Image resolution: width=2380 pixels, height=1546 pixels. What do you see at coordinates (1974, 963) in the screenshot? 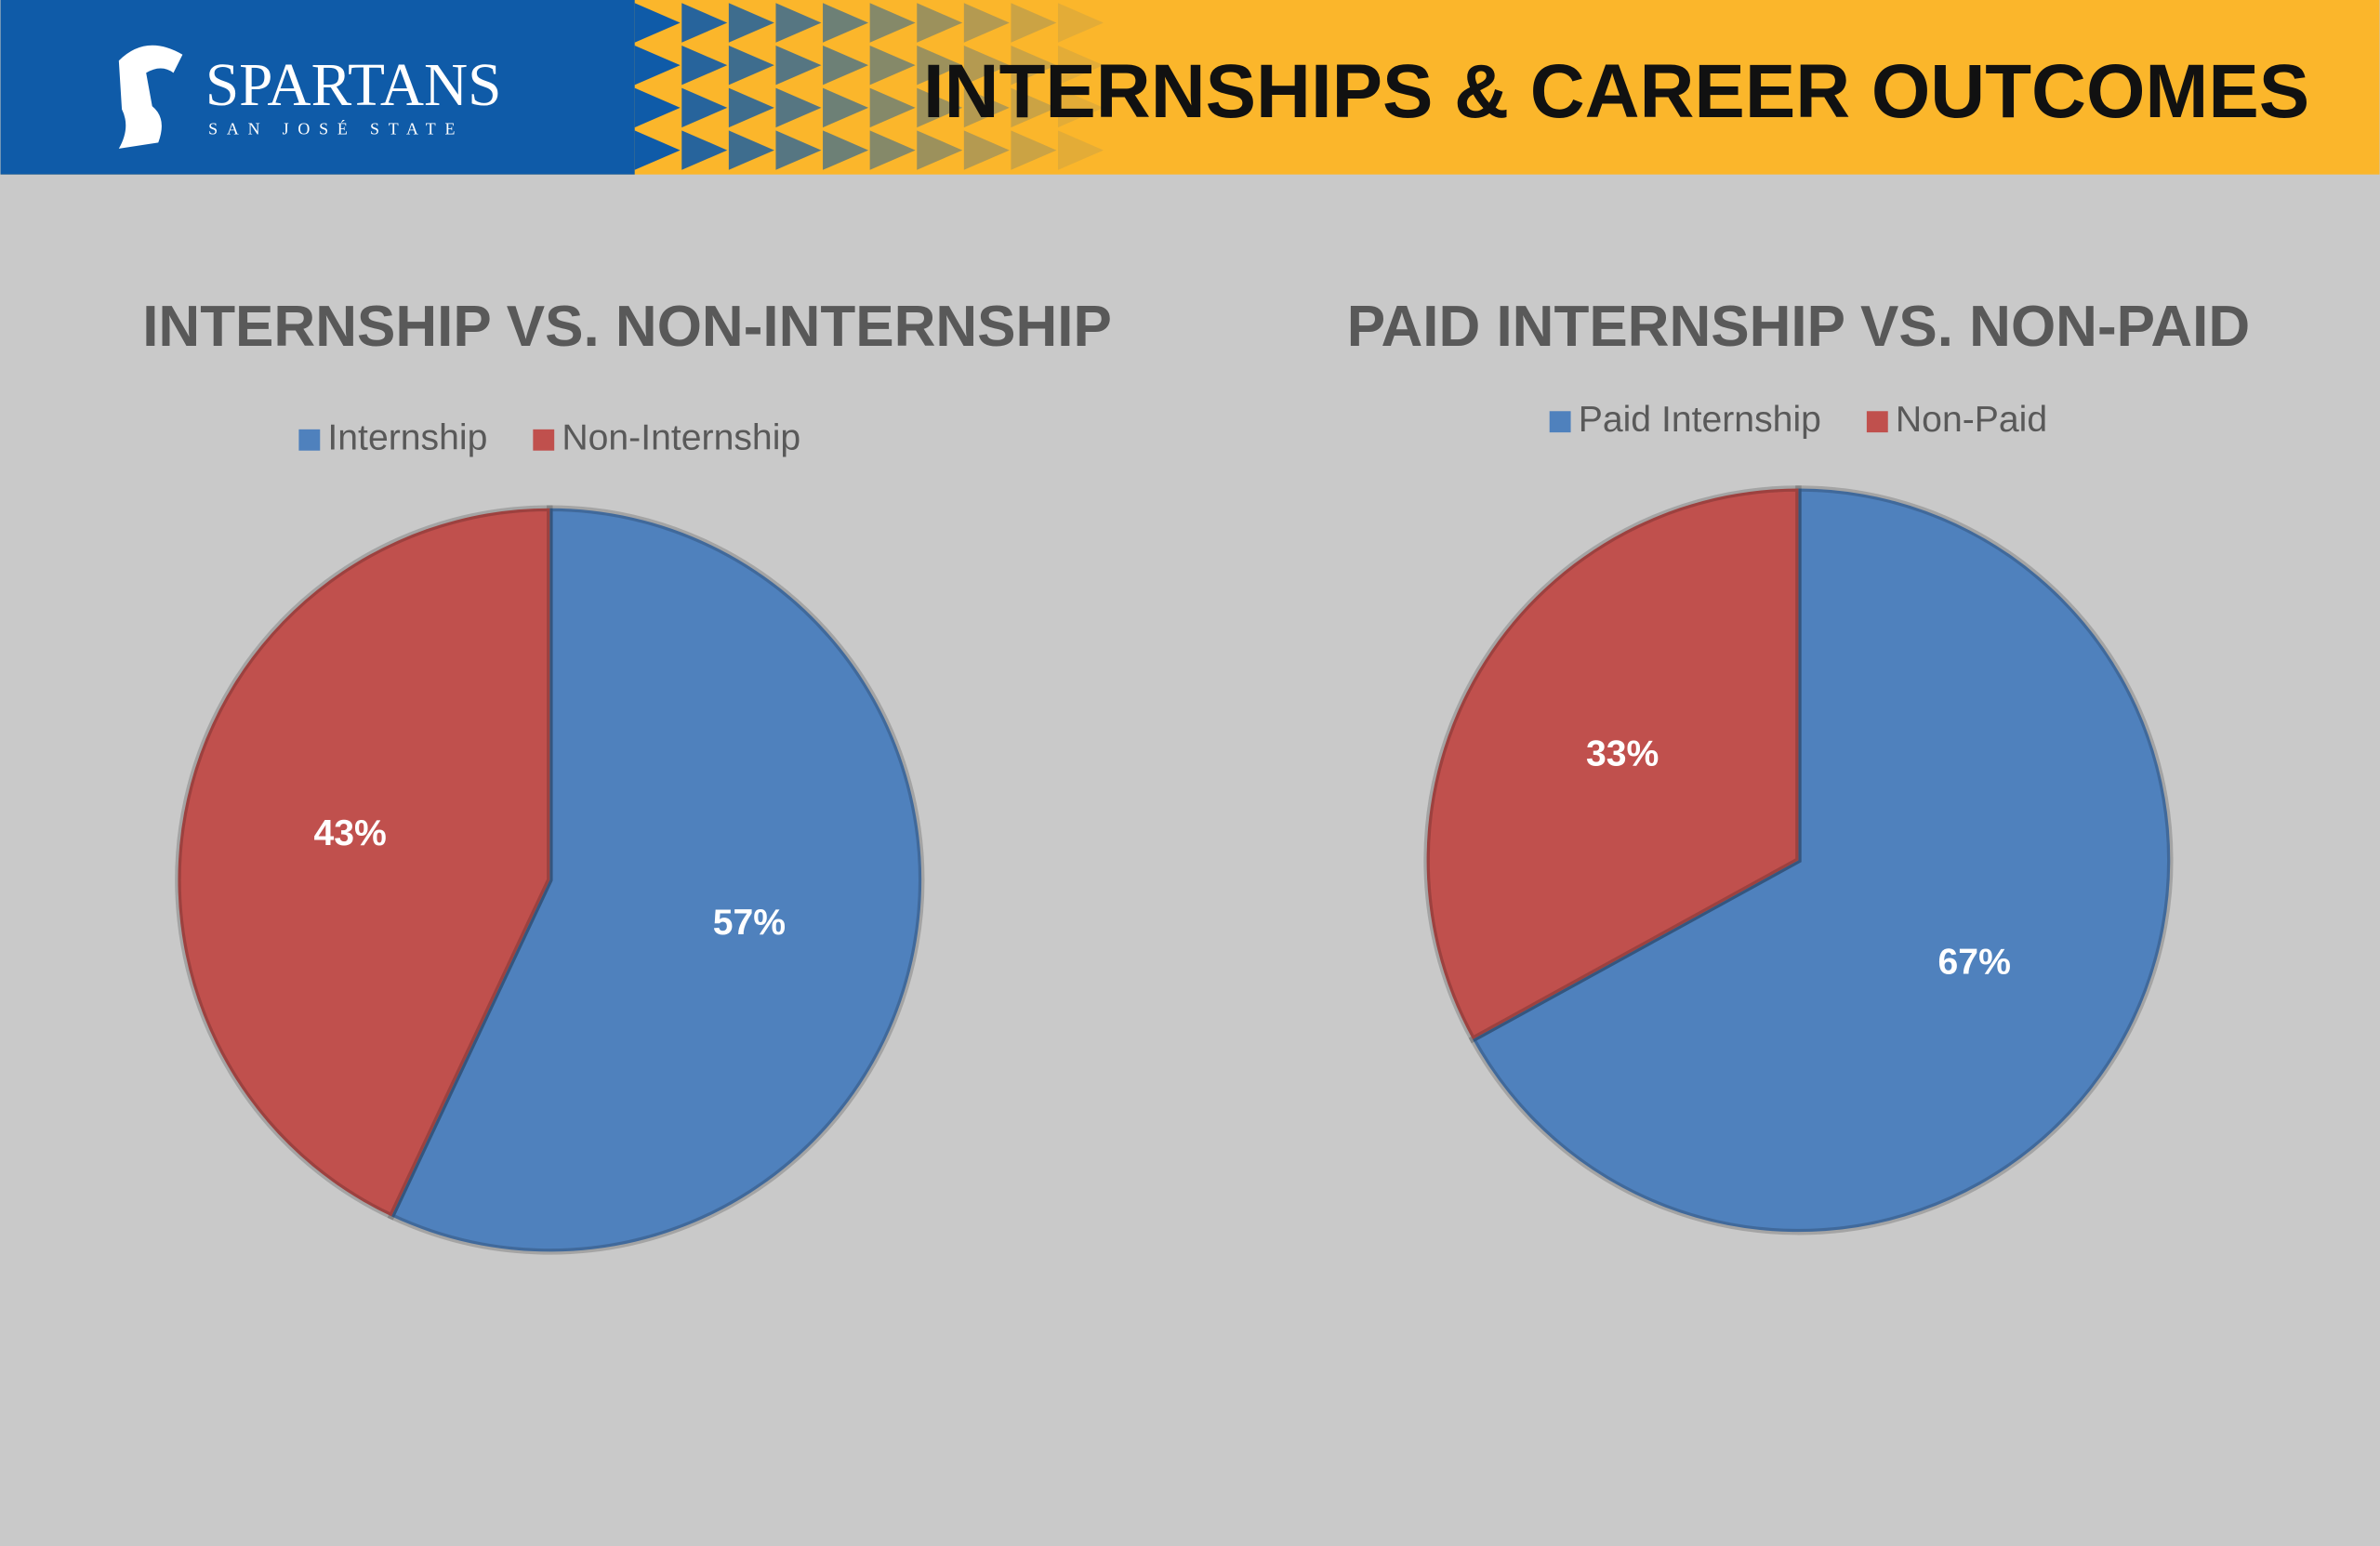
I see `data-label: 67%` at bounding box center [1974, 963].